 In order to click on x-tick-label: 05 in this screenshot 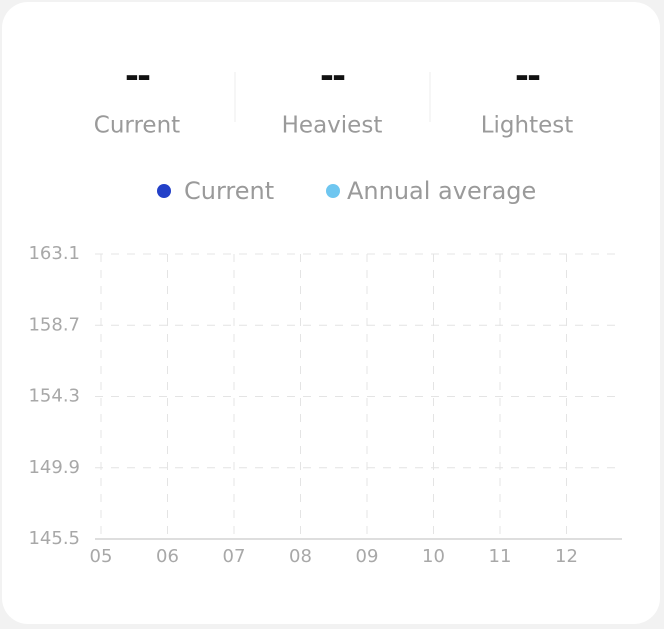, I will do `click(101, 556)`.